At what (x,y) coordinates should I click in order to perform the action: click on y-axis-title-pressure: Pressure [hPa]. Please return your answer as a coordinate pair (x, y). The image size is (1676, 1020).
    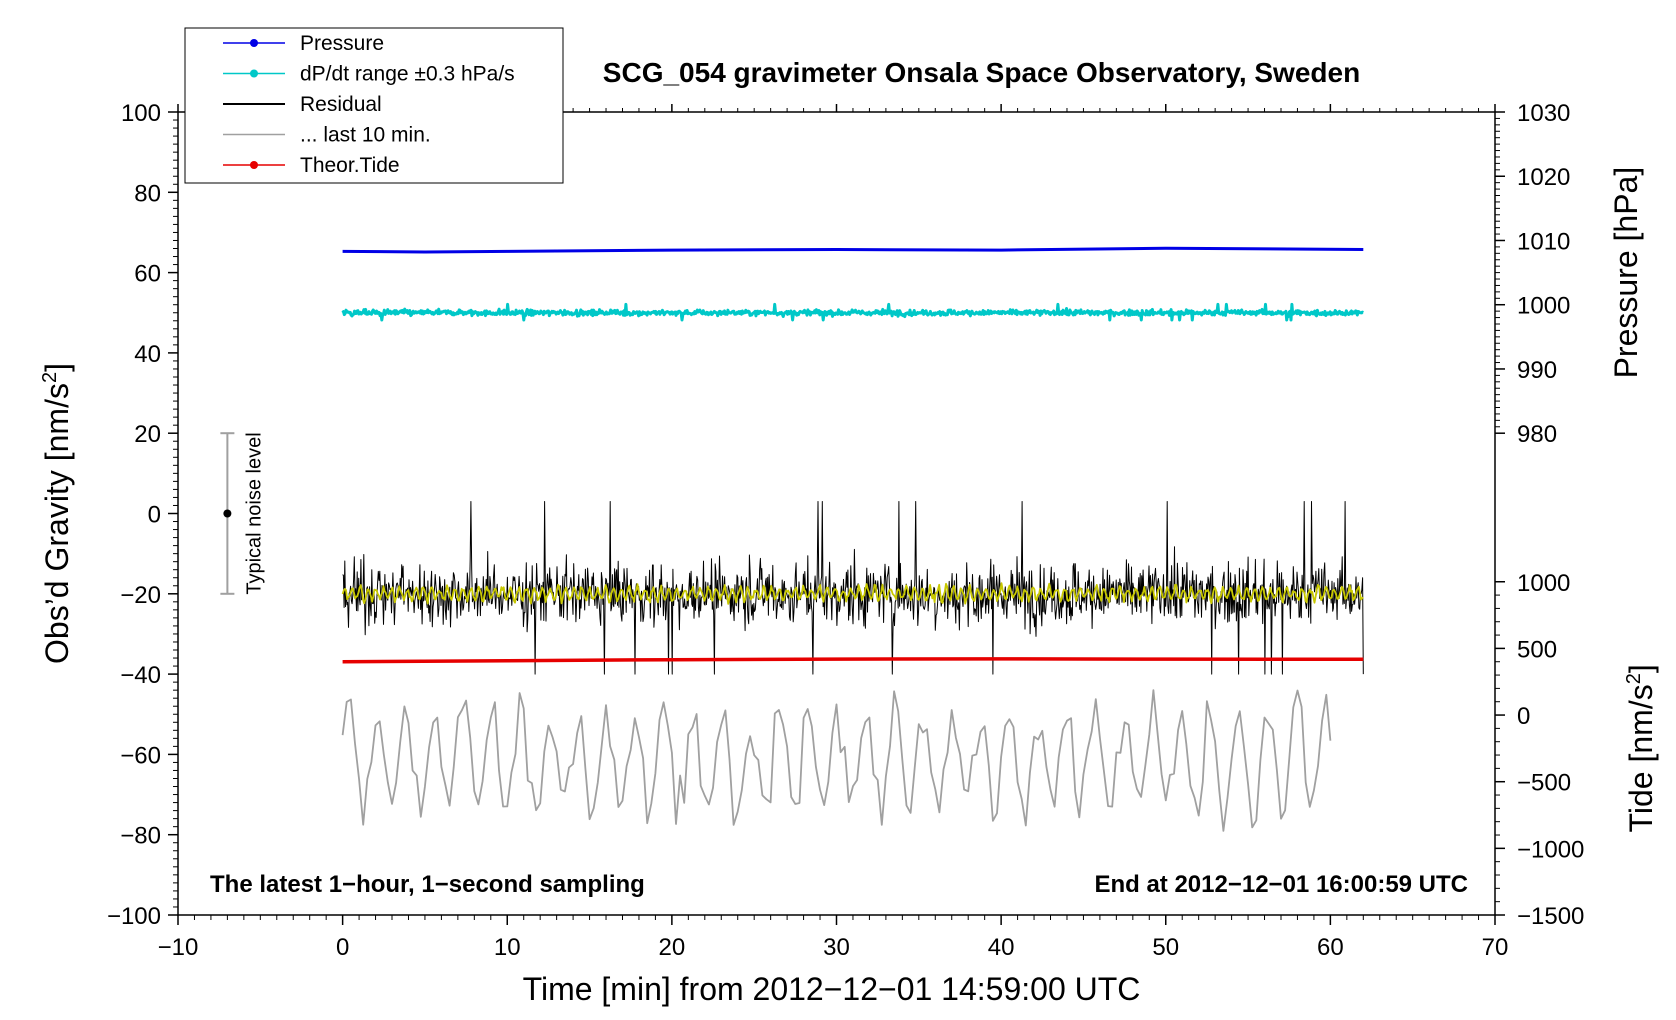
    Looking at the image, I should click on (1626, 273).